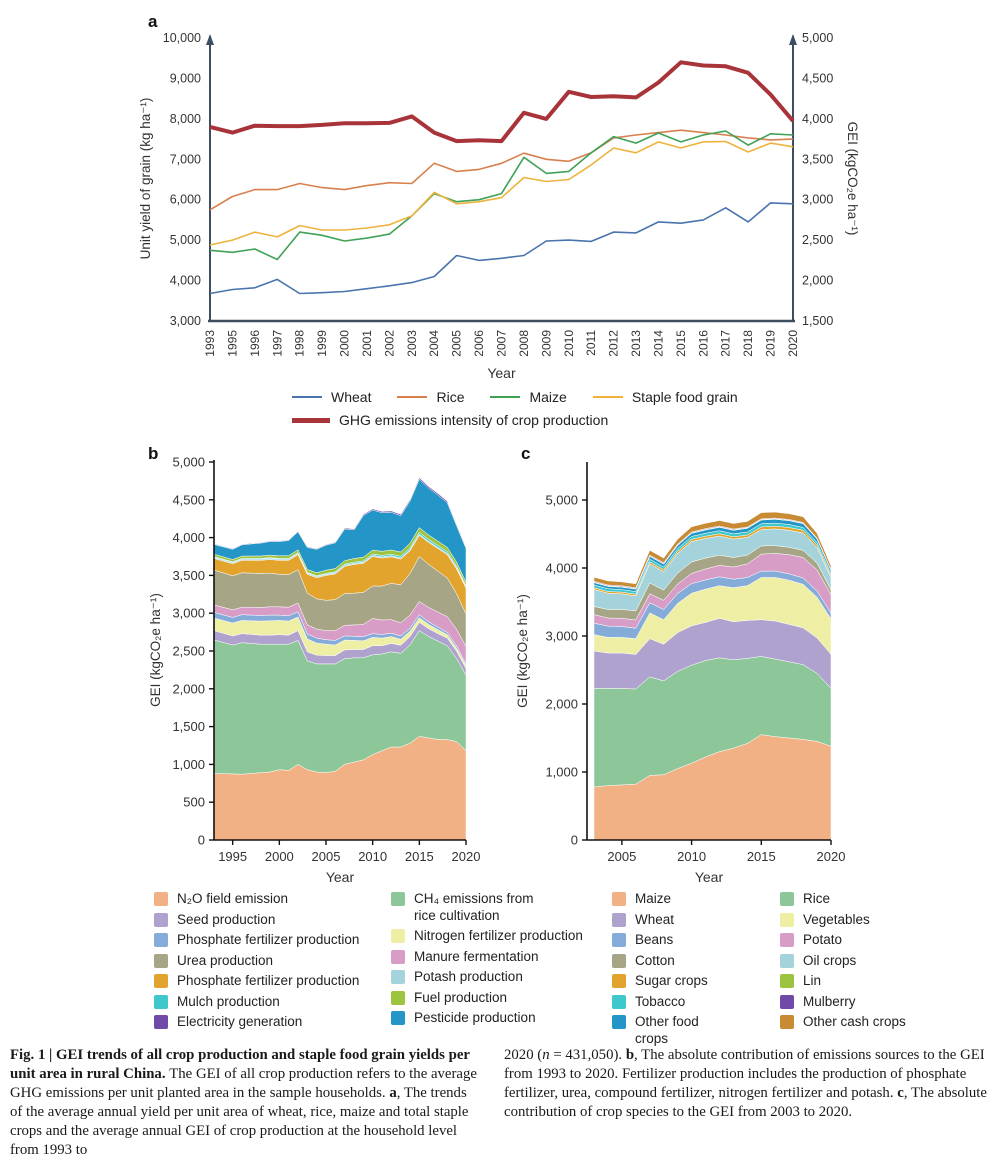  Describe the element at coordinates (185, 321) in the screenshot. I see `a-left-tick-label: 3,000` at that location.